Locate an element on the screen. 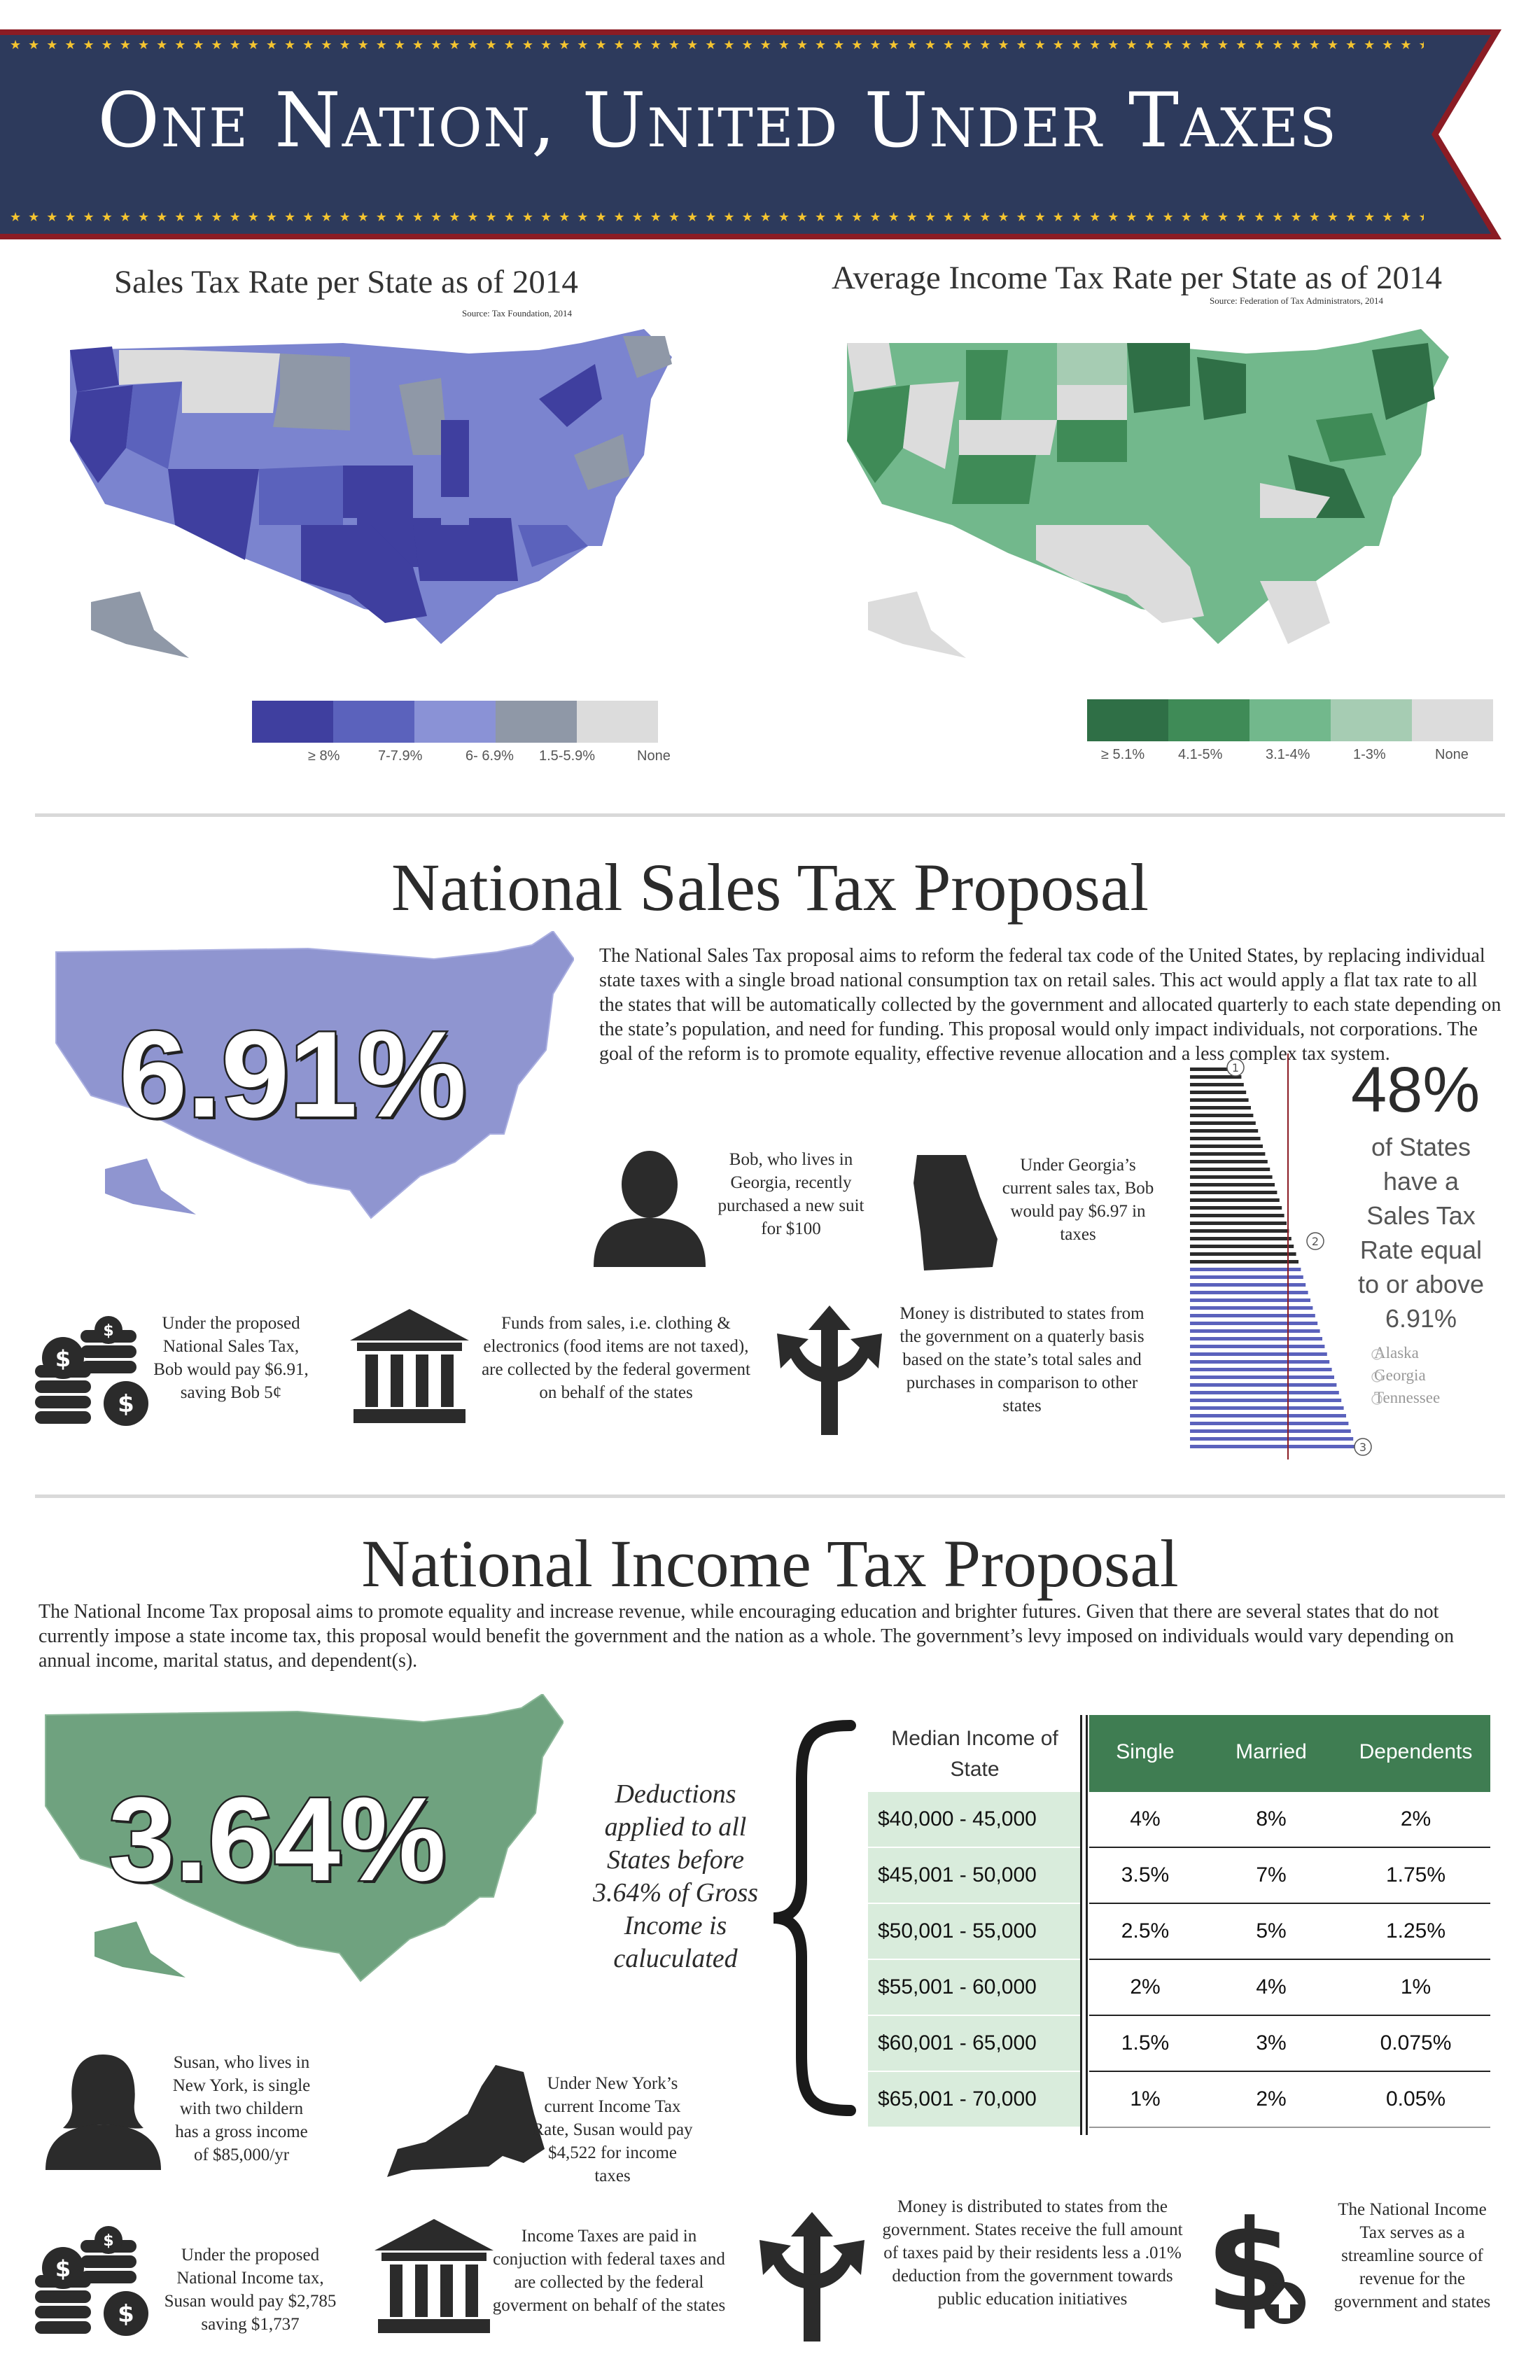 The height and width of the screenshot is (2380, 1540). marker-2: 2 is located at coordinates (1319, 1241).